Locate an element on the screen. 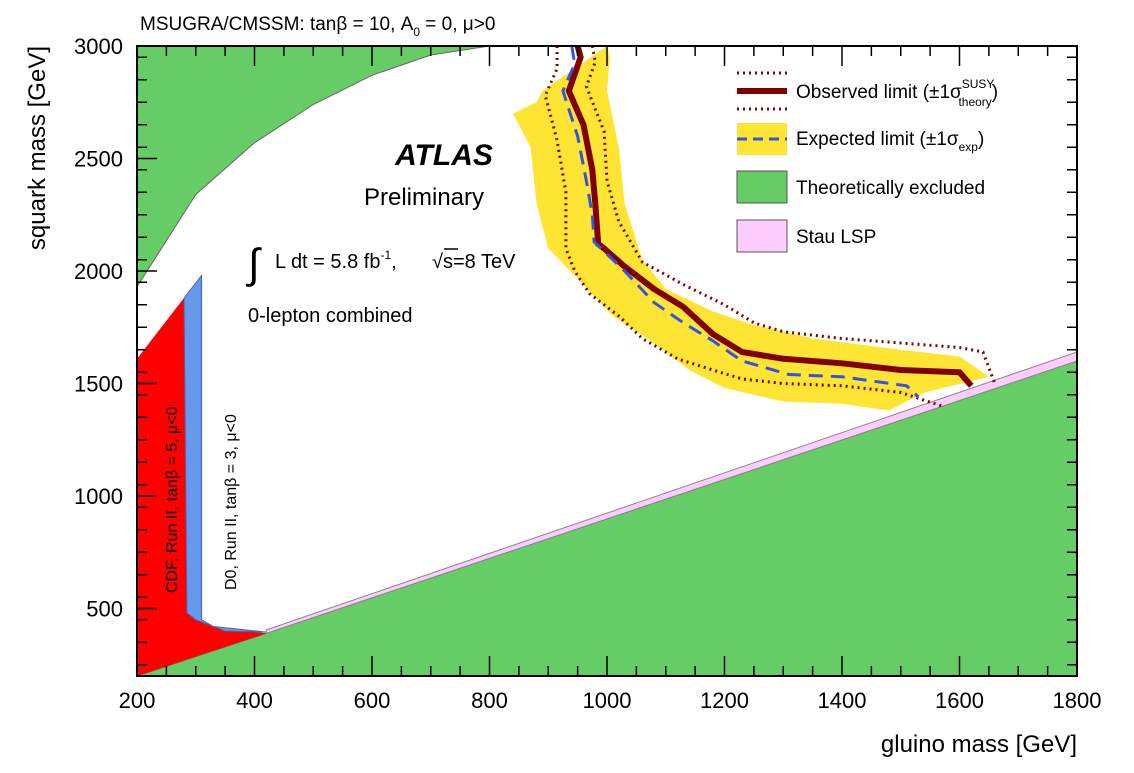 The height and width of the screenshot is (773, 1134). x-axis-title: gluino mass [GeV] is located at coordinates (979, 744).